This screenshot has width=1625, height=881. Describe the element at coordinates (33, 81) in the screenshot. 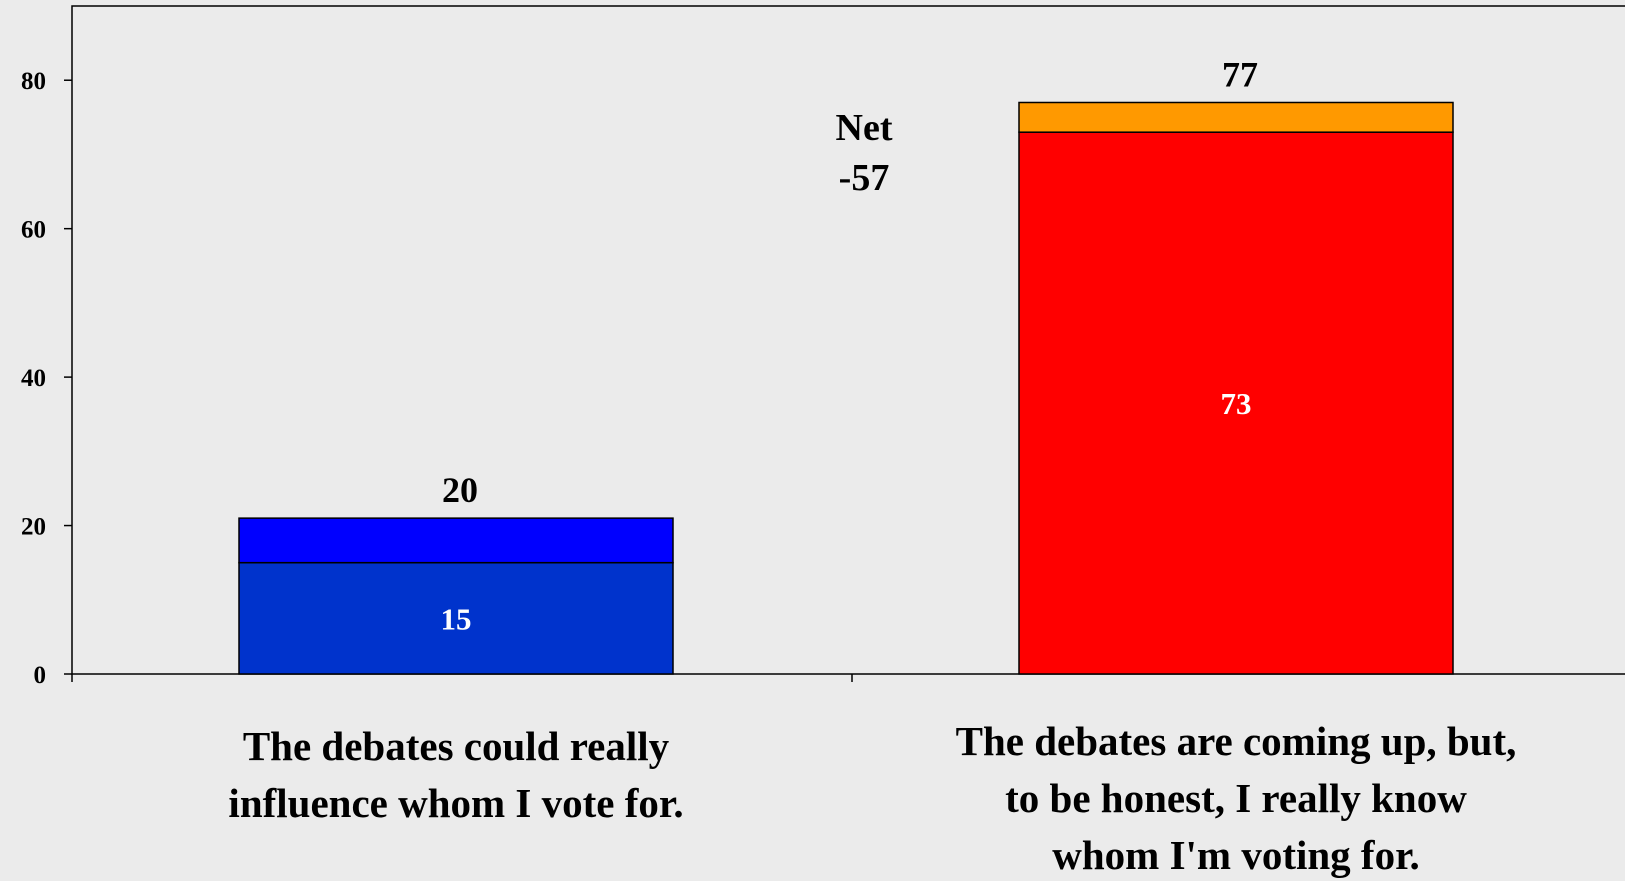

I see `y-tick-label: 80` at that location.